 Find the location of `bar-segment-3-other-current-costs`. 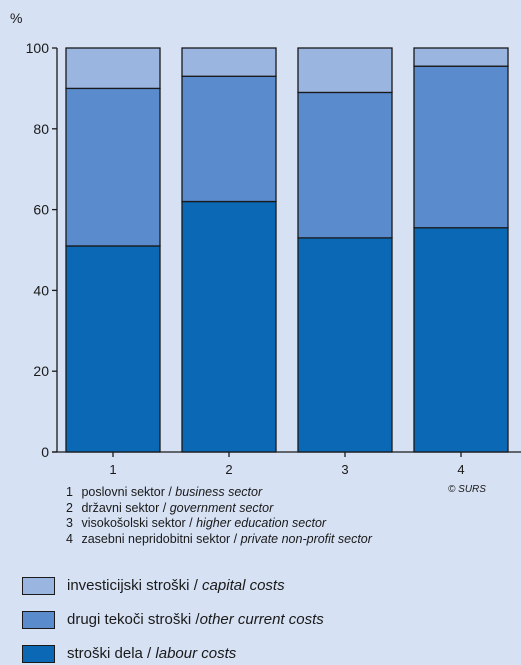

bar-segment-3-other-current-costs is located at coordinates (345, 165).